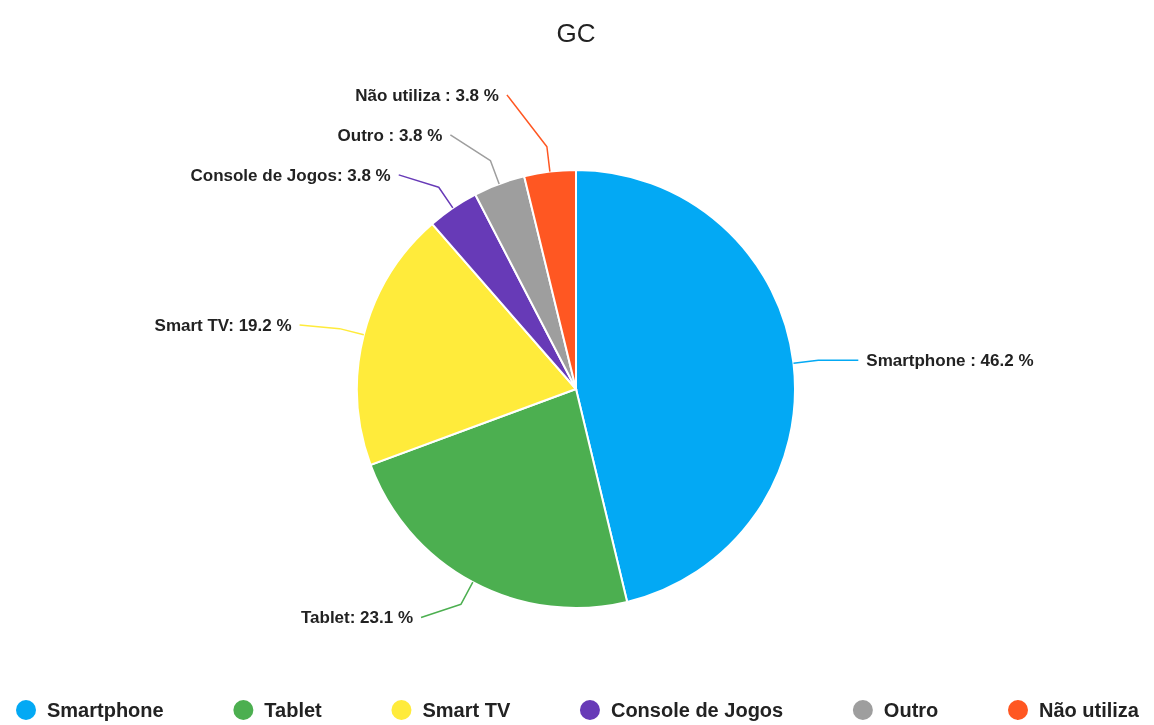 The height and width of the screenshot is (725, 1154). What do you see at coordinates (223, 325) in the screenshot?
I see `data-label: Smart TV: 19.2 %` at bounding box center [223, 325].